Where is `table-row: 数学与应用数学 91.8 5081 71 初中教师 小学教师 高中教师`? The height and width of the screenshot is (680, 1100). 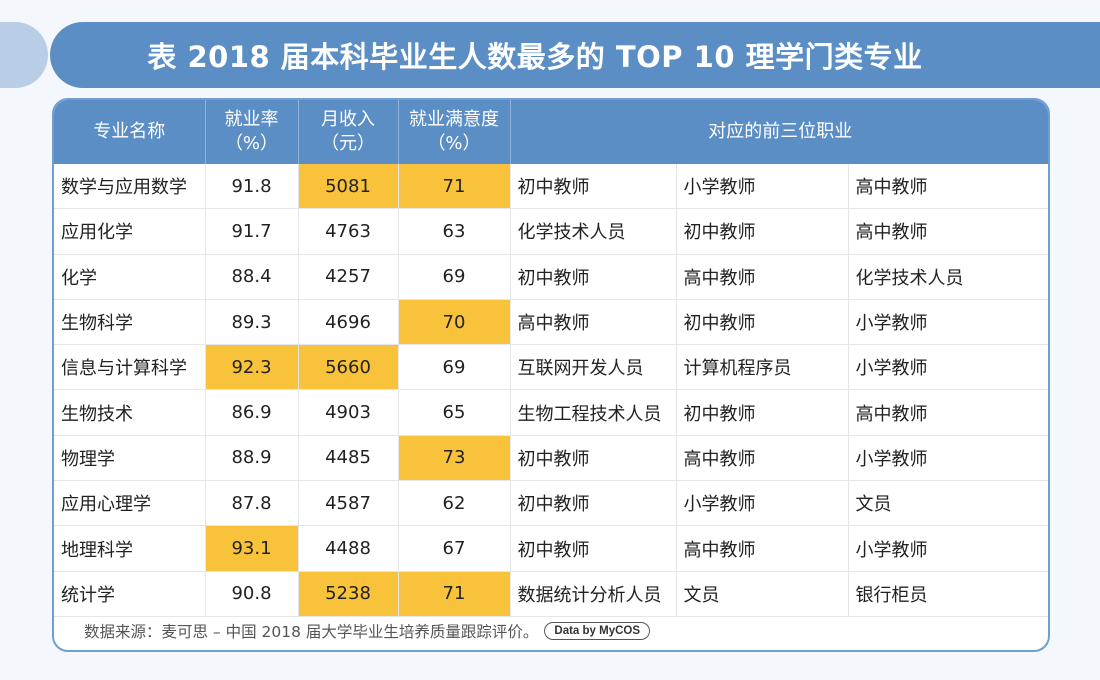
table-row: 数学与应用数学 91.8 5081 71 初中教师 小学教师 高中教师 is located at coordinates (551, 187).